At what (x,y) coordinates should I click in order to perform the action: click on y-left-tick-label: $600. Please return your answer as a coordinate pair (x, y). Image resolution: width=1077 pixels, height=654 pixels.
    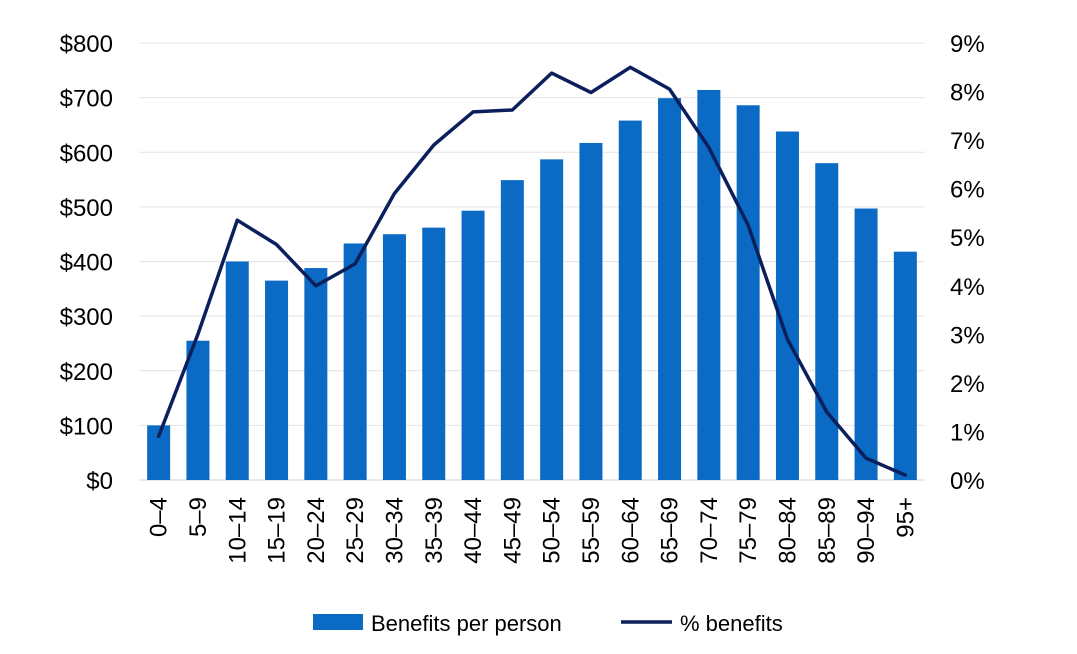
    Looking at the image, I should click on (86, 153).